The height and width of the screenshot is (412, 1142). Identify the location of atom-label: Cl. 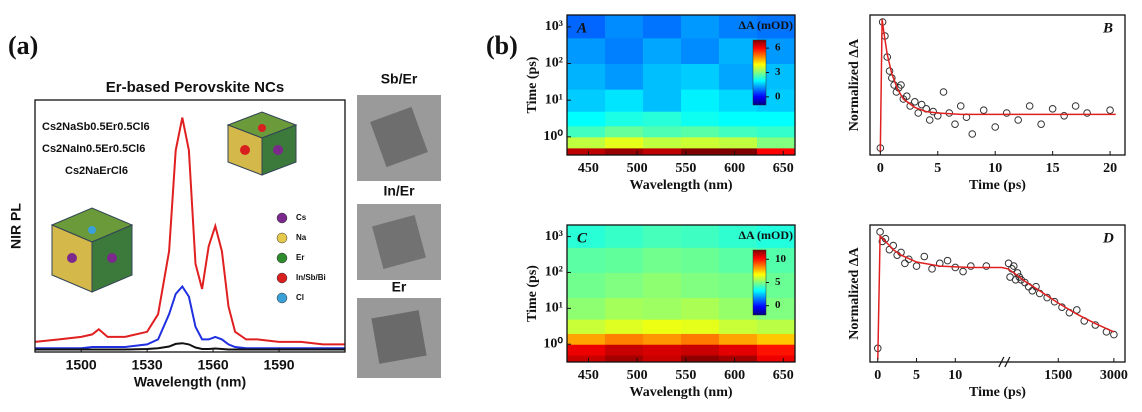
(300, 297).